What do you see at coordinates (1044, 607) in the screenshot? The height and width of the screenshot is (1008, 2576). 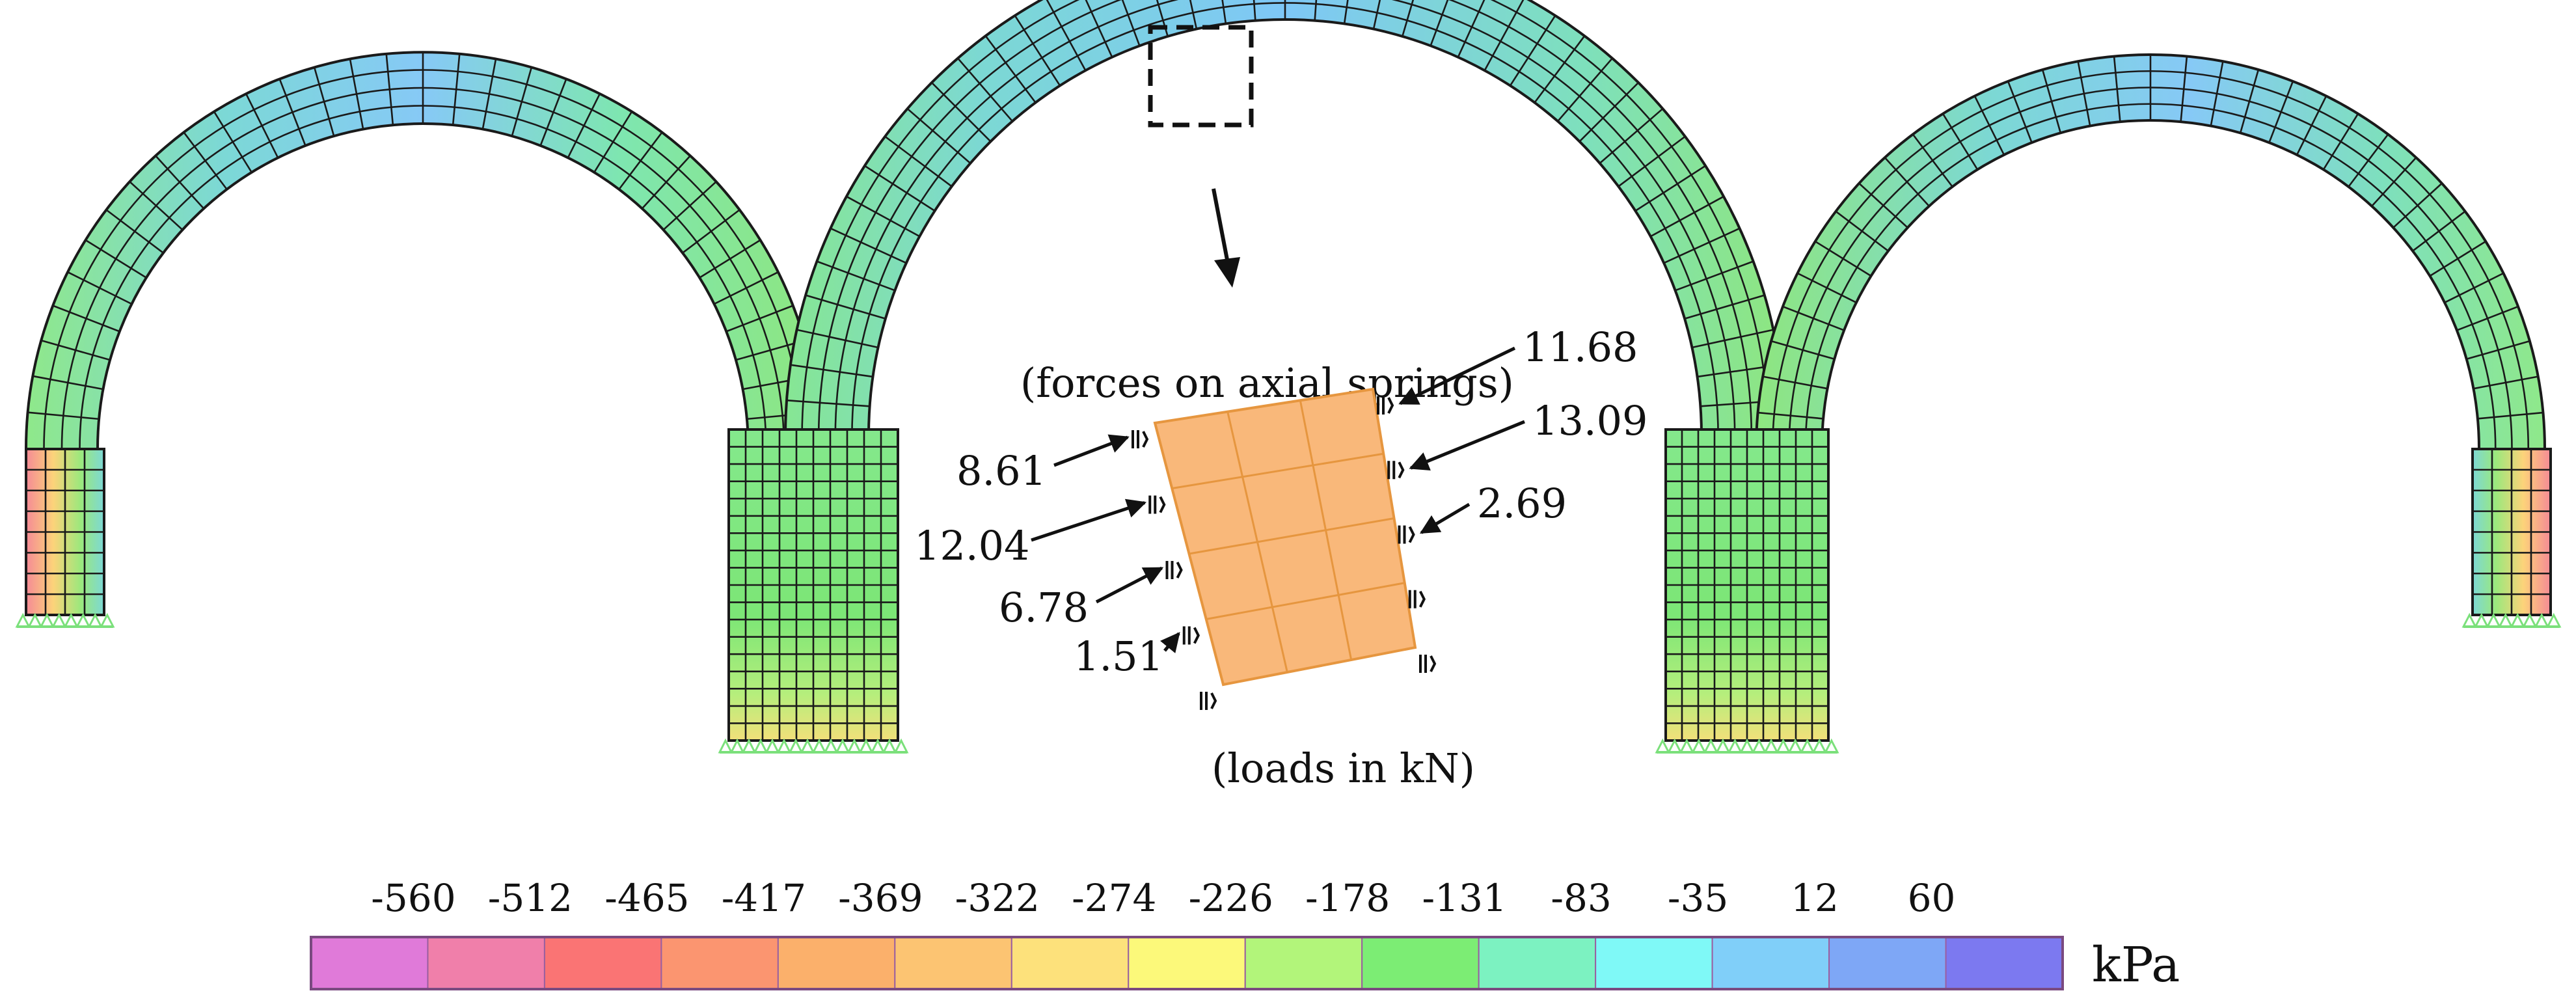 I see `force-label: 6.78` at bounding box center [1044, 607].